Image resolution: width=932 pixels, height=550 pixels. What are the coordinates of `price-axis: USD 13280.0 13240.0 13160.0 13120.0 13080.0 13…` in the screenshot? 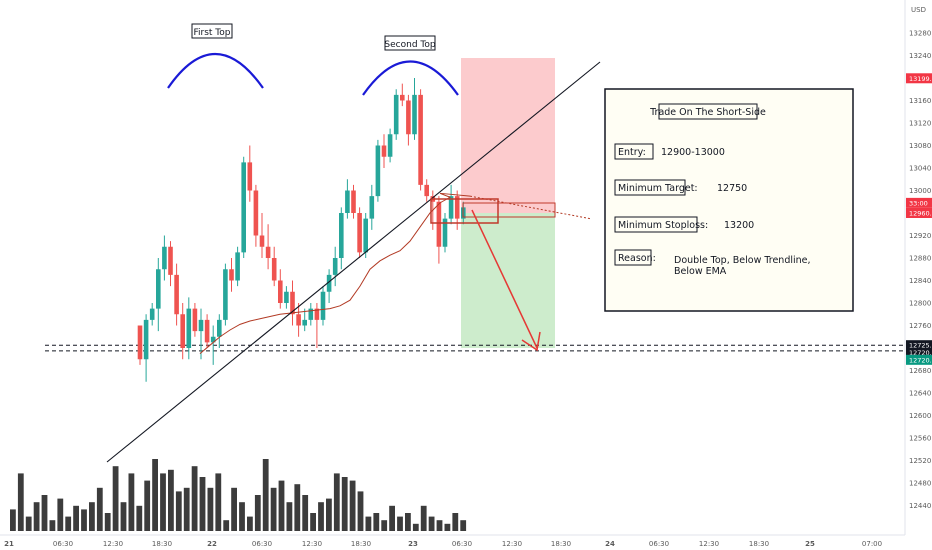 It's located at (919, 258).